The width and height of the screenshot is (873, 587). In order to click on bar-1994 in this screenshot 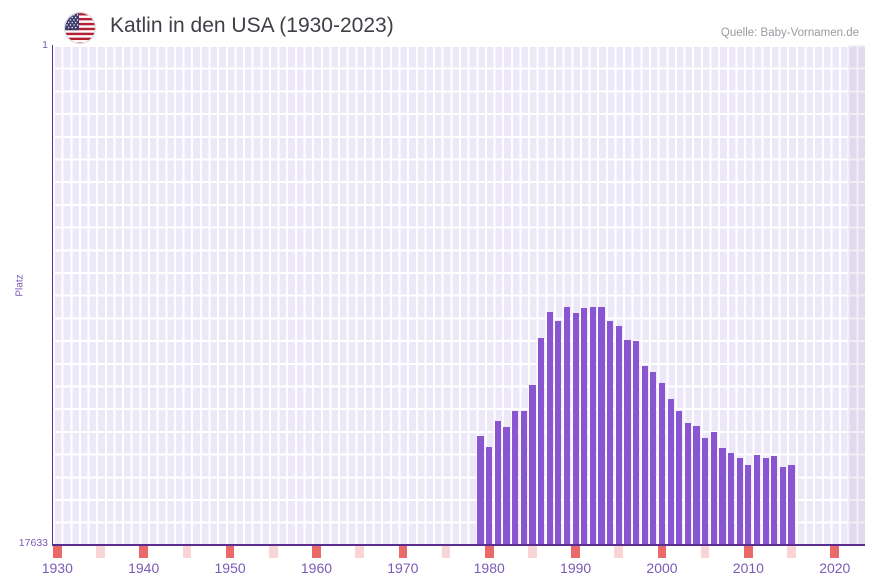, I will do `click(610, 433)`.